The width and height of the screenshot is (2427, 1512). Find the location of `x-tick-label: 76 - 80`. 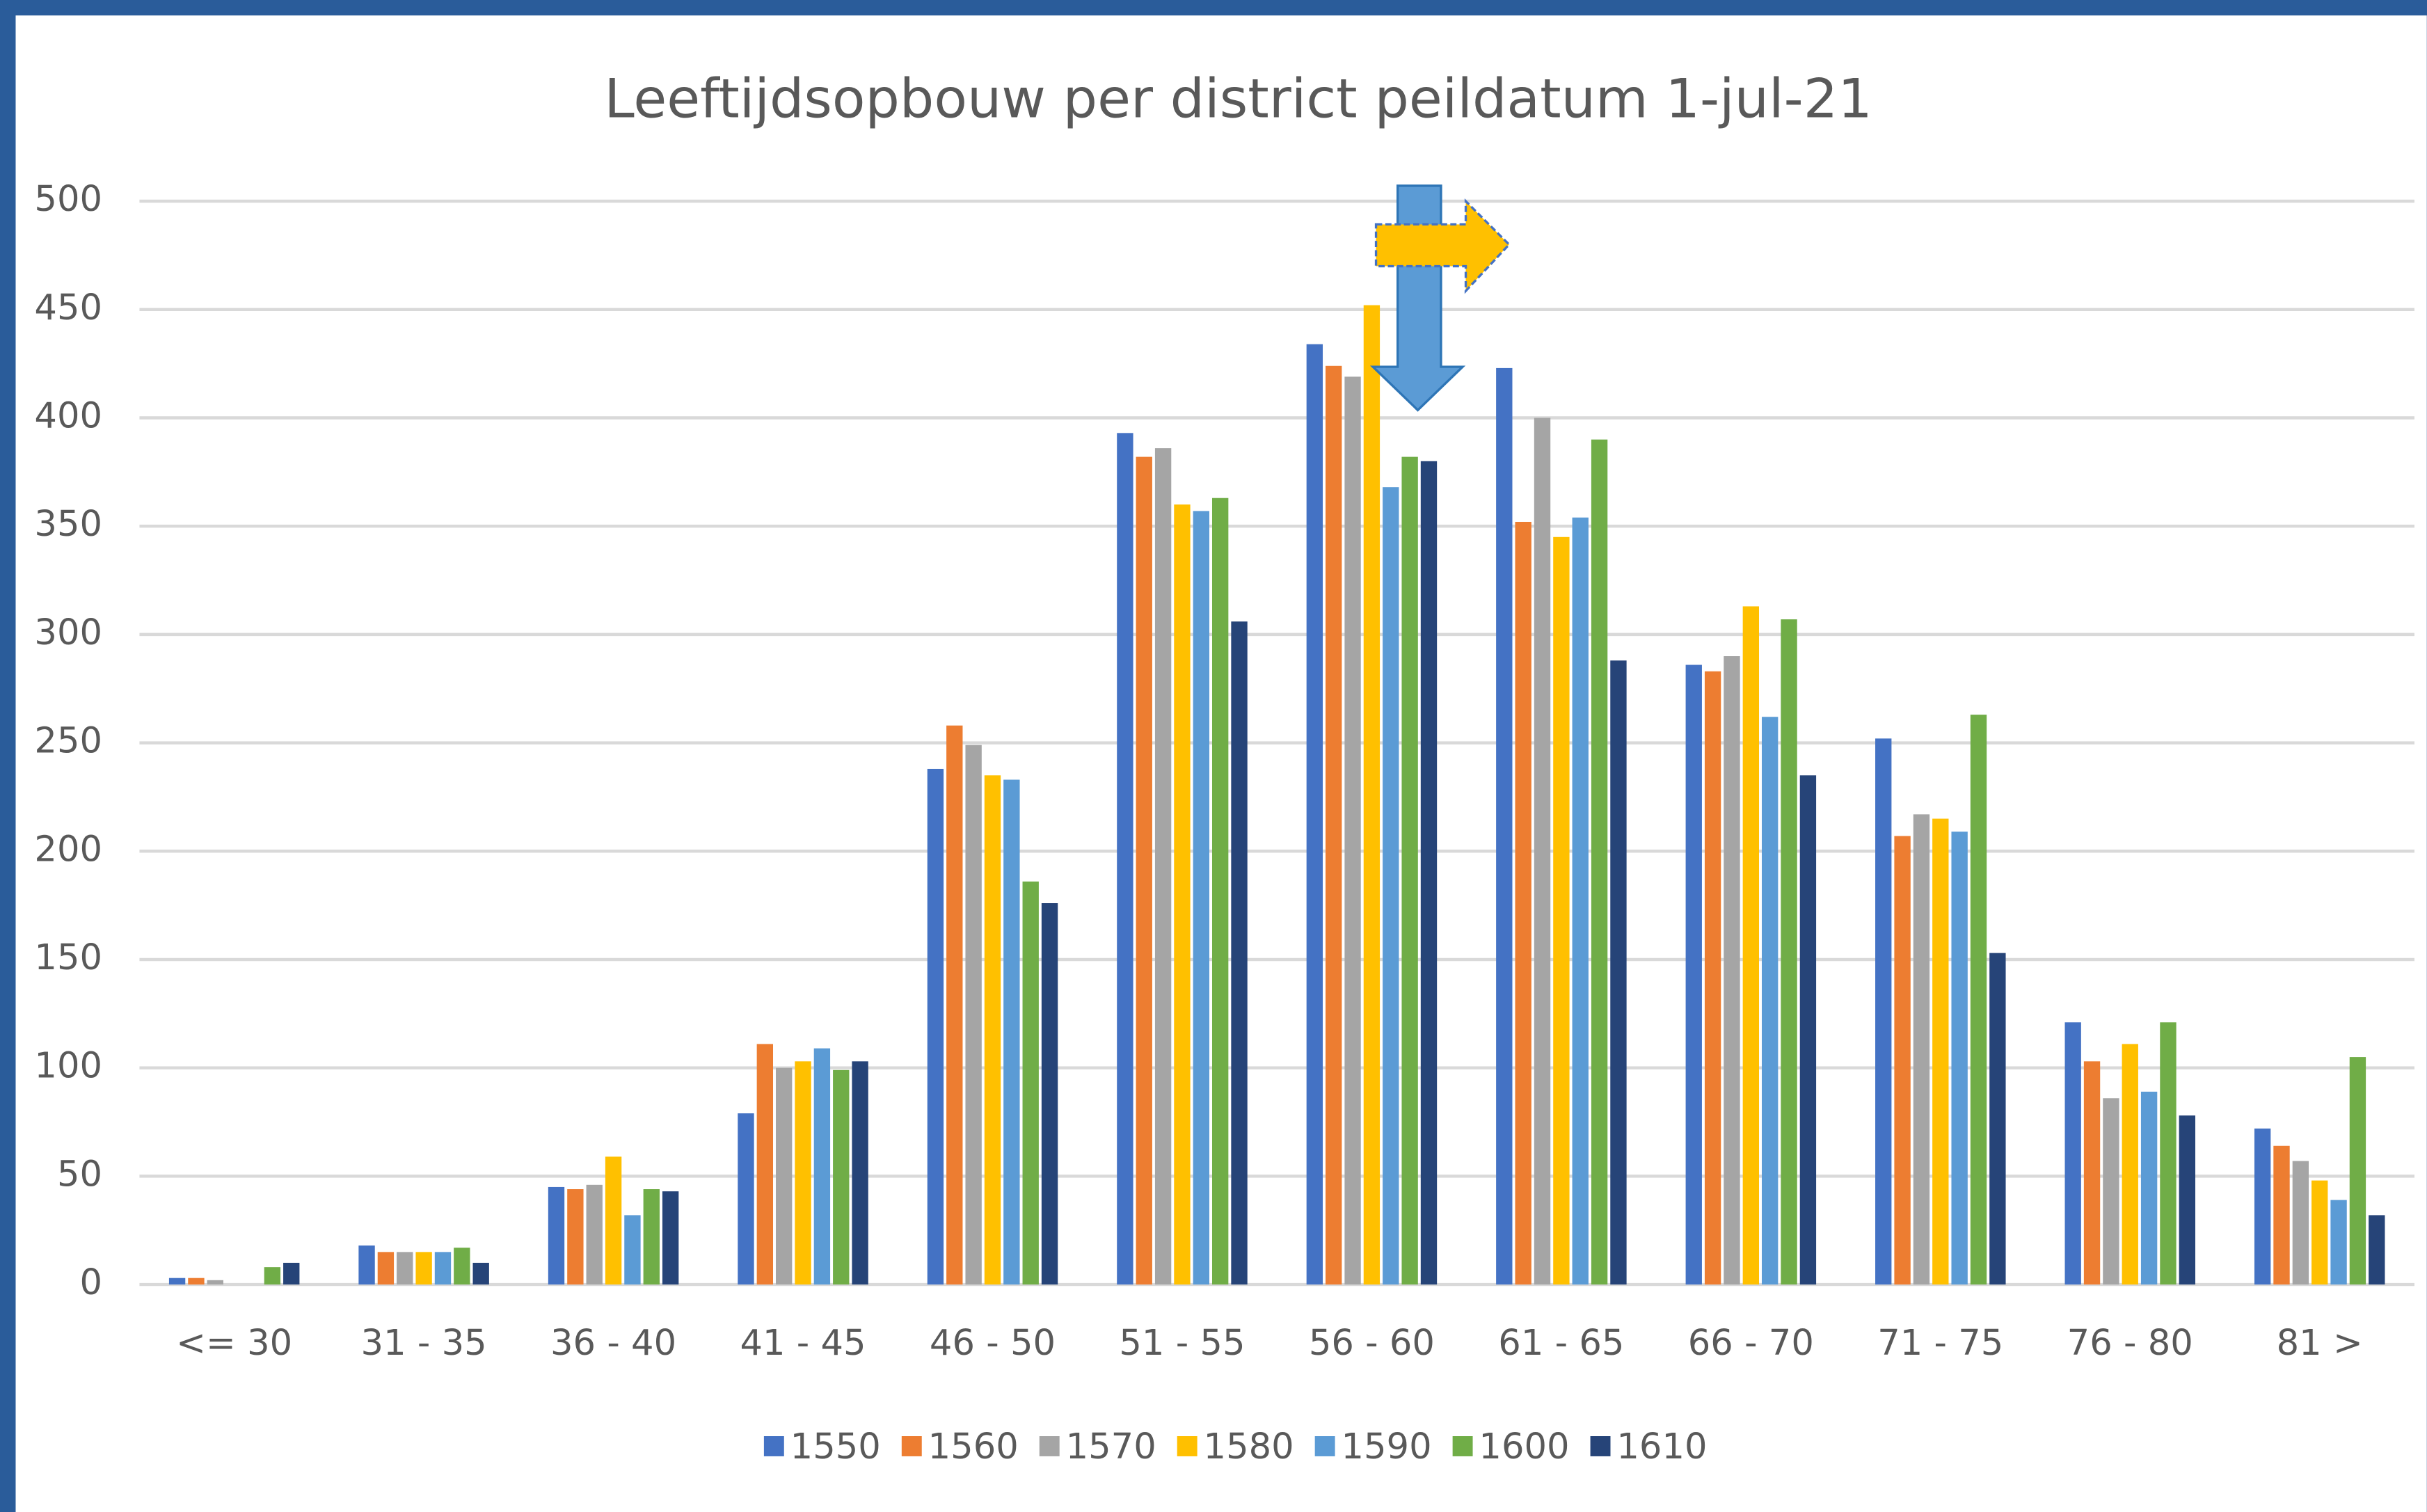

x-tick-label: 76 - 80 is located at coordinates (2130, 1343).